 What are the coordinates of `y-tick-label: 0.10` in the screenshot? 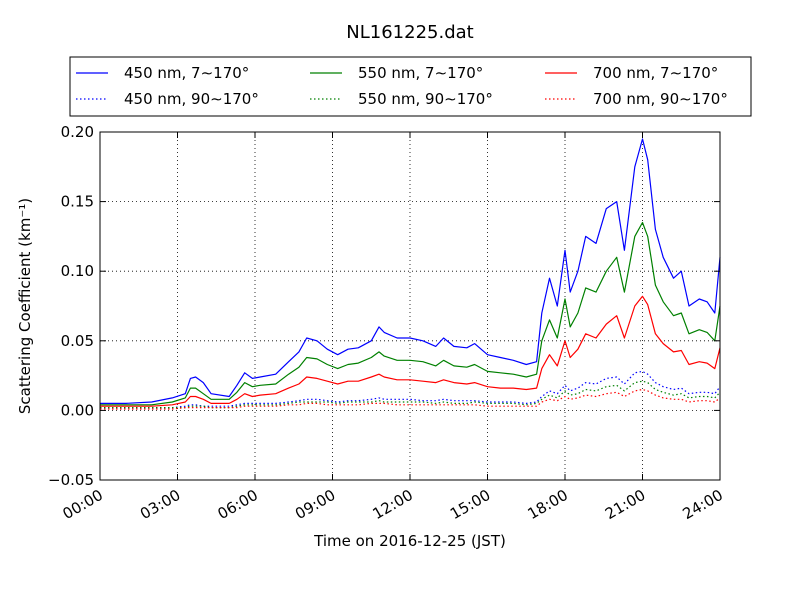 It's located at (77, 271).